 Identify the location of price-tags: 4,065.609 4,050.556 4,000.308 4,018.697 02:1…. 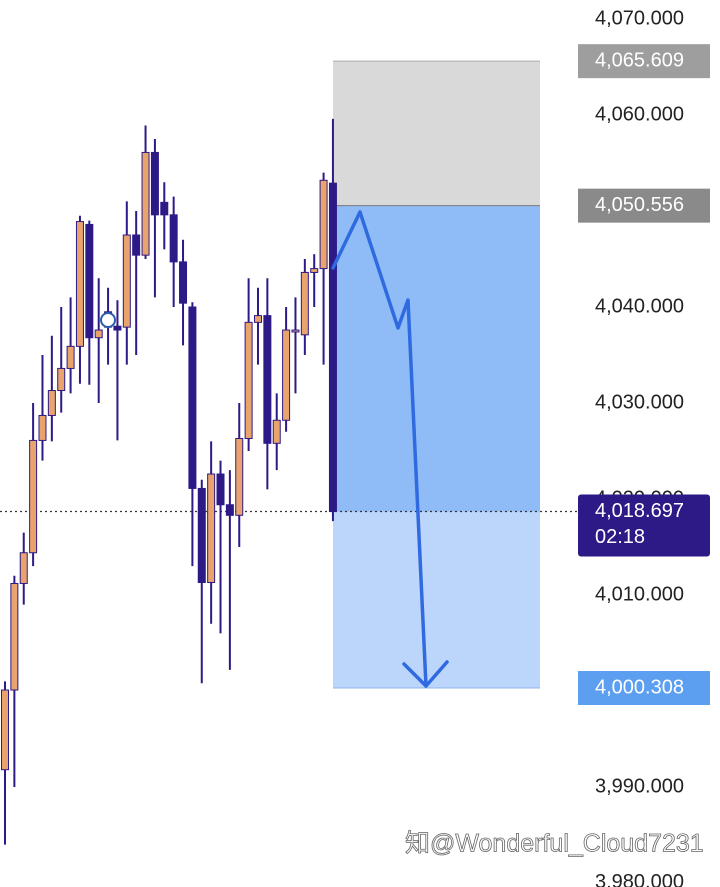
(644, 375).